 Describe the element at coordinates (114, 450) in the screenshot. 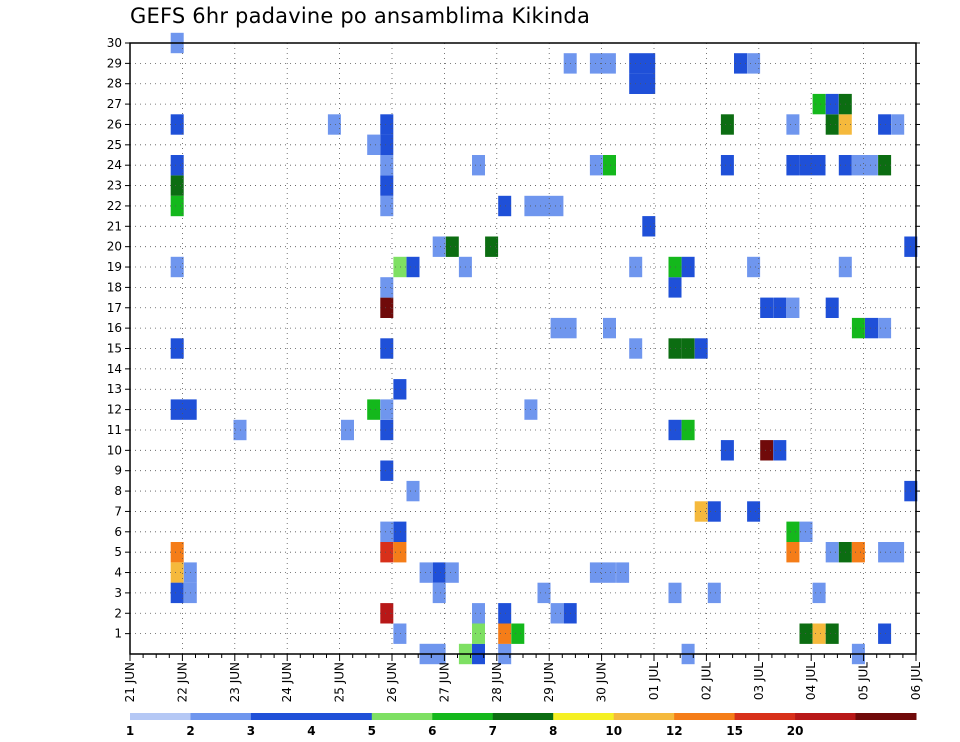

I see `y-tick-label: 10` at that location.